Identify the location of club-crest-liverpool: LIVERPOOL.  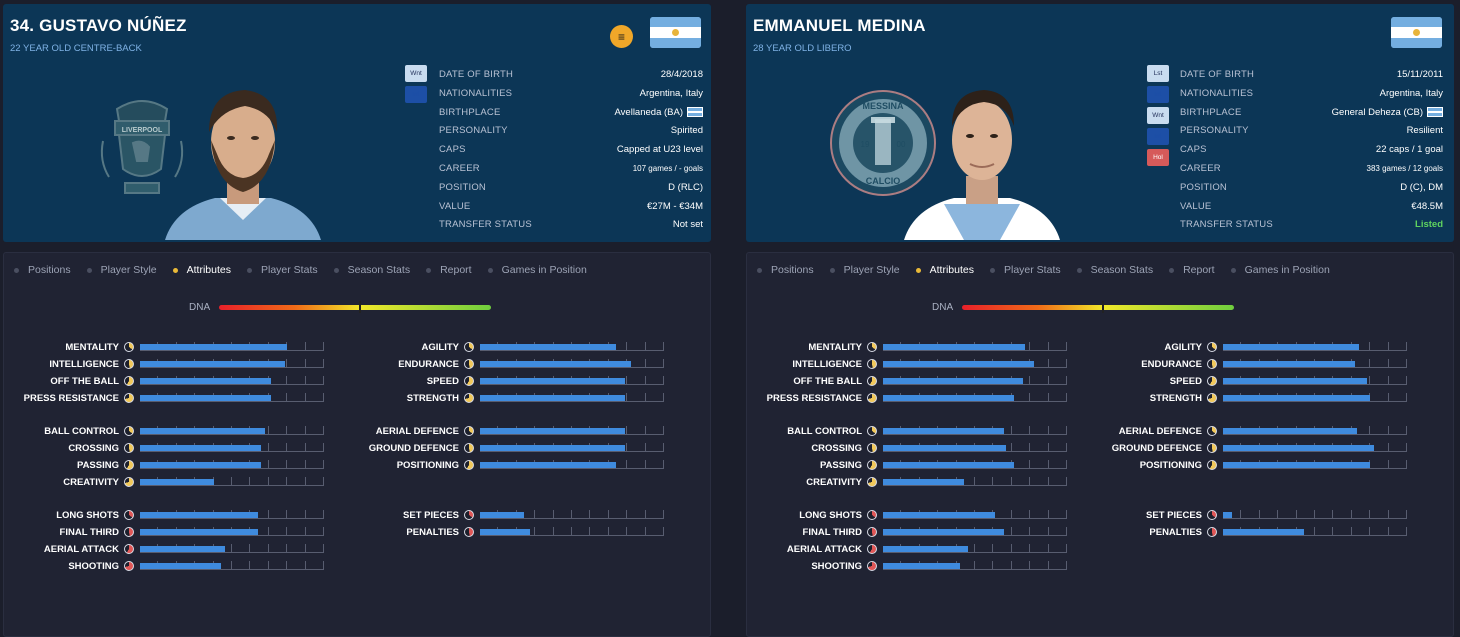
(142, 146).